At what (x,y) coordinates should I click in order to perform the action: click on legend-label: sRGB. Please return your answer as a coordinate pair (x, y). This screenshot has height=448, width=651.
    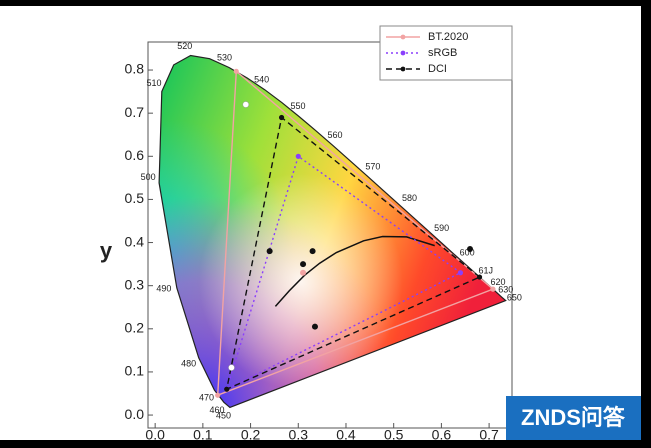
    Looking at the image, I should click on (442, 53).